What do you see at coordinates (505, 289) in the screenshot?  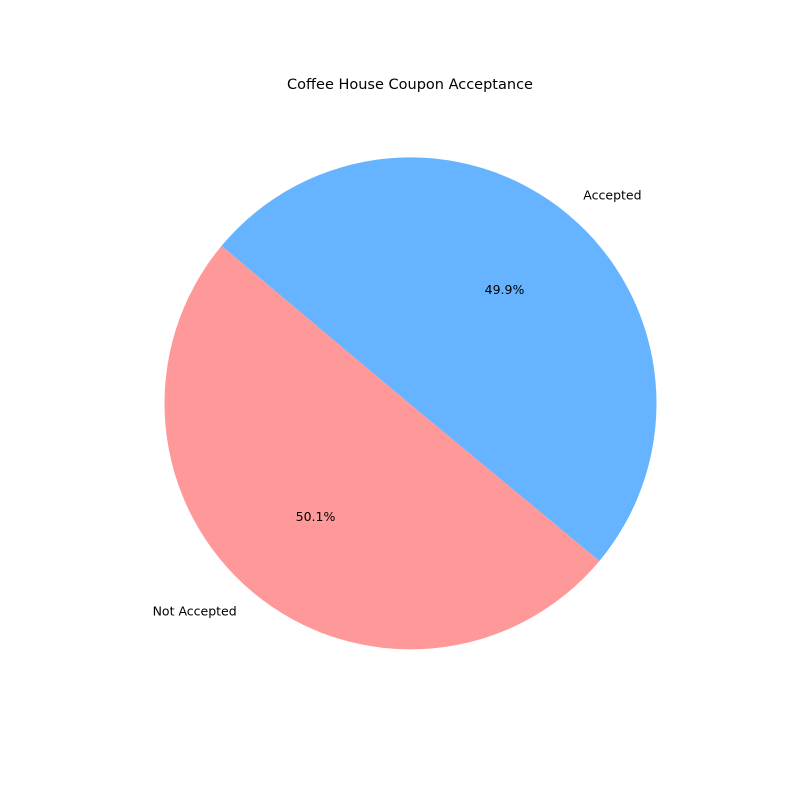 I see `percent-label-accepted: 49.9%` at bounding box center [505, 289].